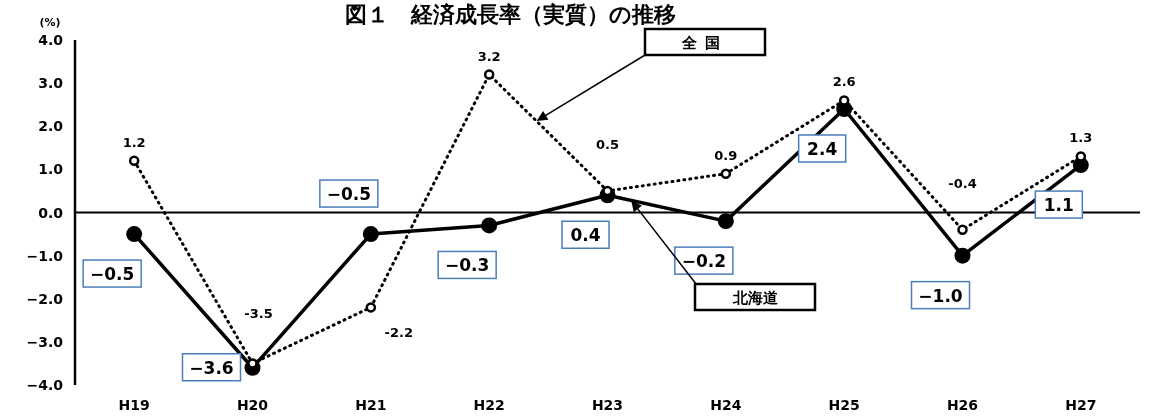 The width and height of the screenshot is (1154, 416). What do you see at coordinates (45, 255) in the screenshot?
I see `y-tick-label: −1.0` at bounding box center [45, 255].